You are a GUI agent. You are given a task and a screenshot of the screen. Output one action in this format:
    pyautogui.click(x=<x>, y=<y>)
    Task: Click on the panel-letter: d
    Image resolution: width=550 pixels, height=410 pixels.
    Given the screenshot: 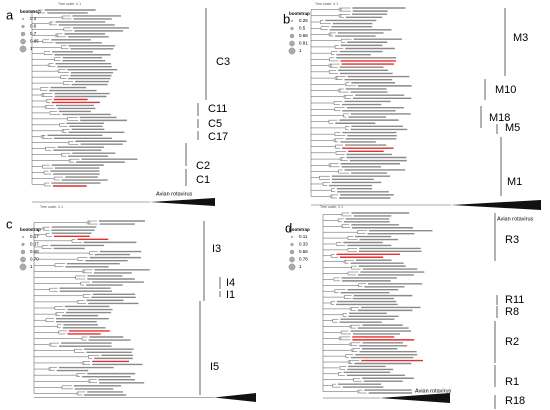 What is the action you would take?
    pyautogui.click(x=288, y=227)
    